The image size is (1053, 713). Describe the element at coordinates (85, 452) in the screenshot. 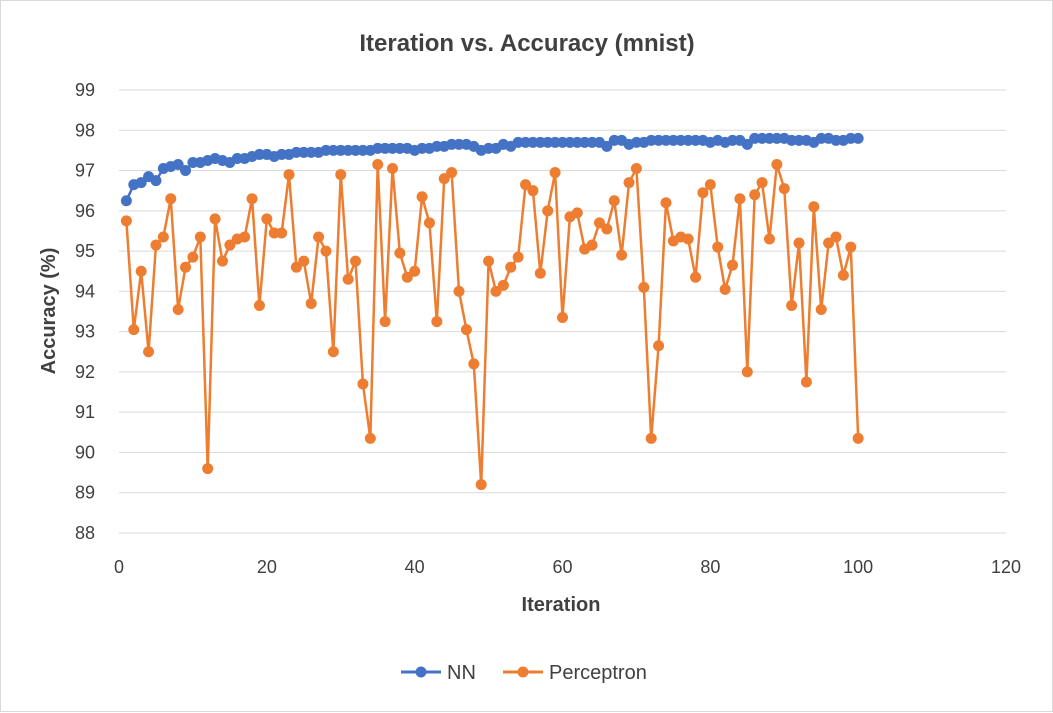

I see `y-tick-label: 90` at that location.